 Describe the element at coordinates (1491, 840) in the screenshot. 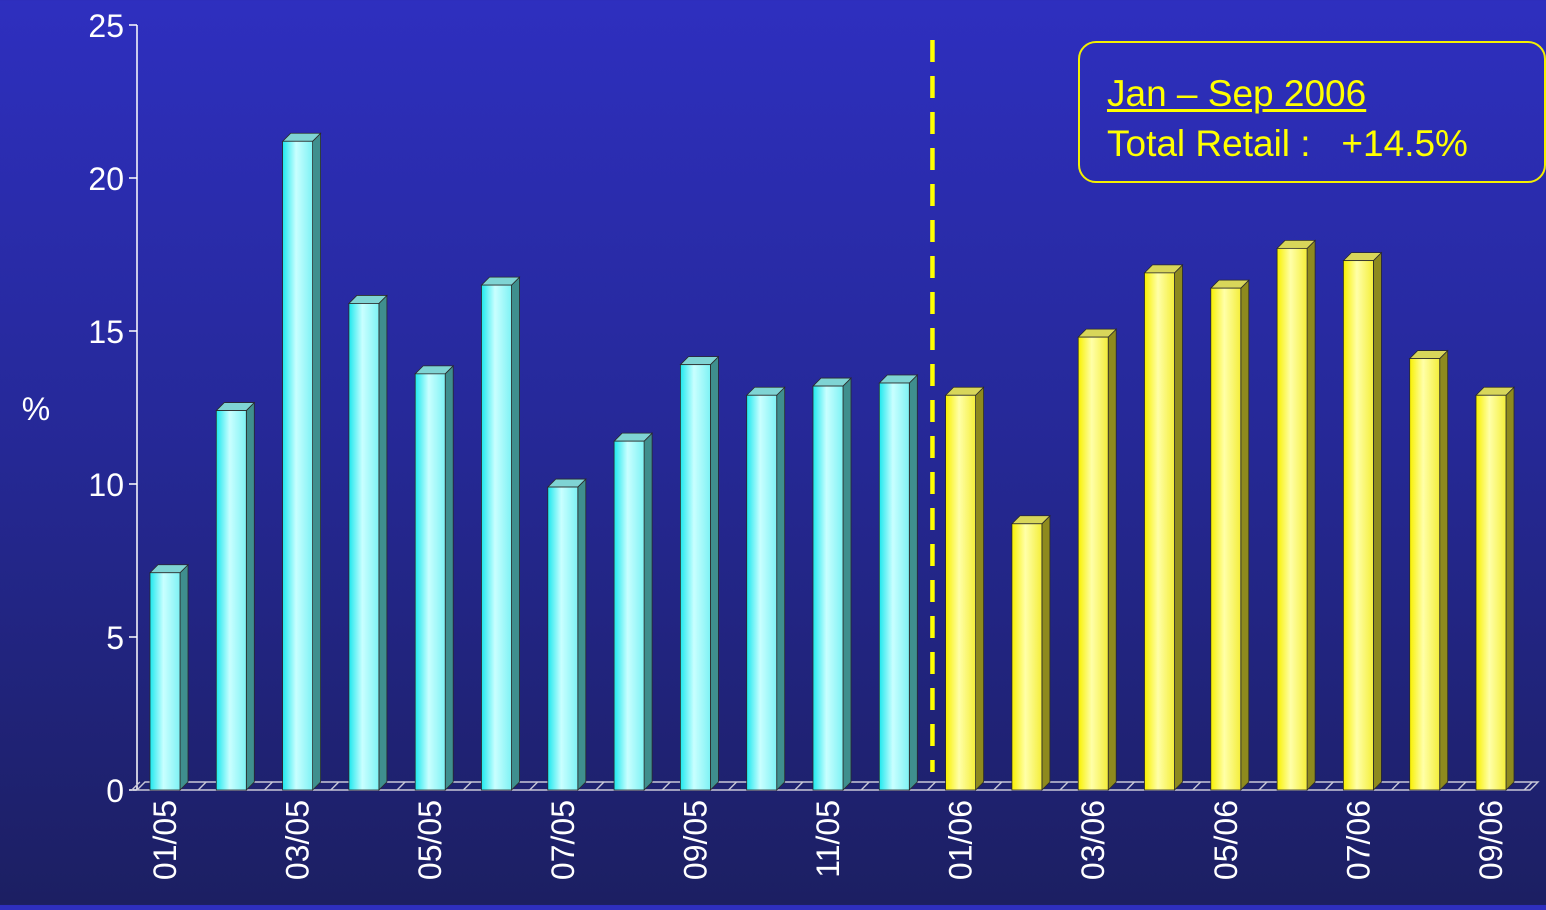

I see `x-tick-label: 09/06` at that location.